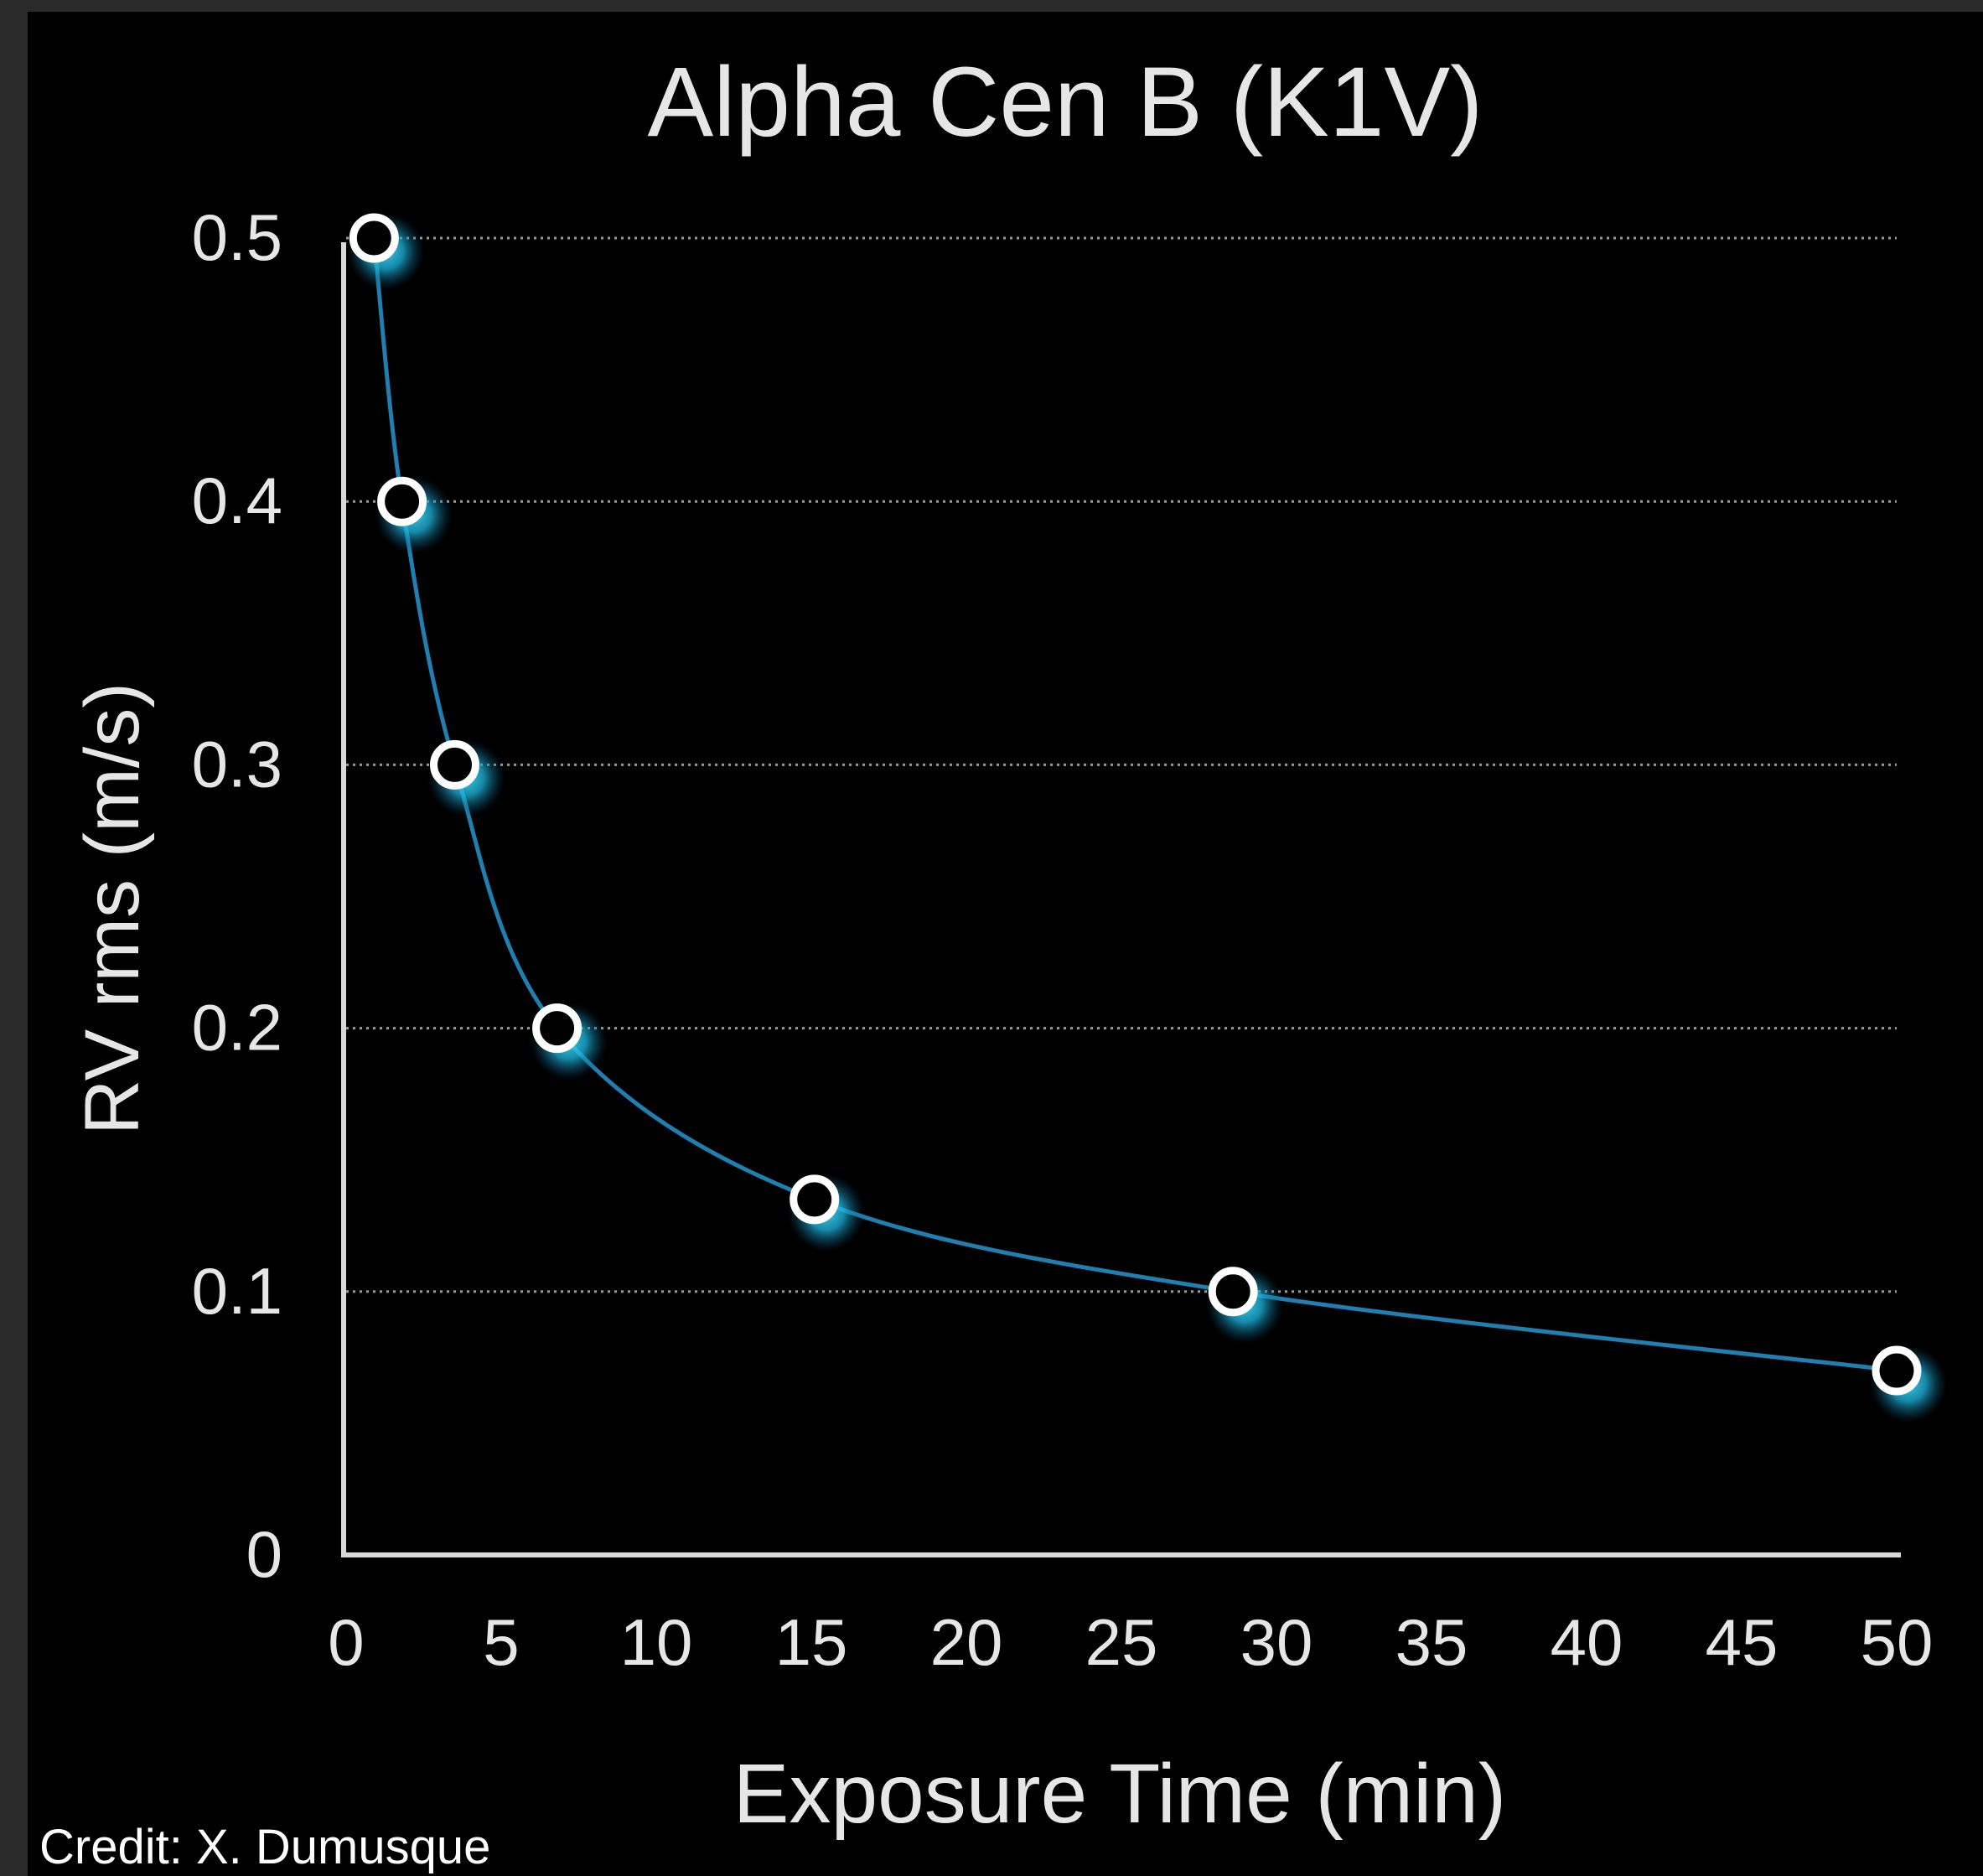 The height and width of the screenshot is (1876, 1983). I want to click on y-tick-label: 0.3, so click(237, 764).